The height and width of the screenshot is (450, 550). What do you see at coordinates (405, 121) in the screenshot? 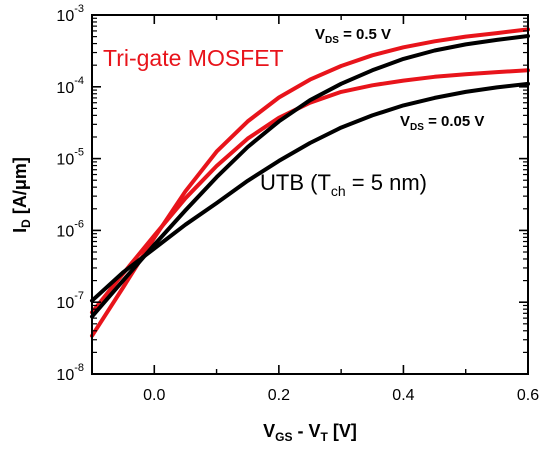
I see `vds-low-main: V` at bounding box center [405, 121].